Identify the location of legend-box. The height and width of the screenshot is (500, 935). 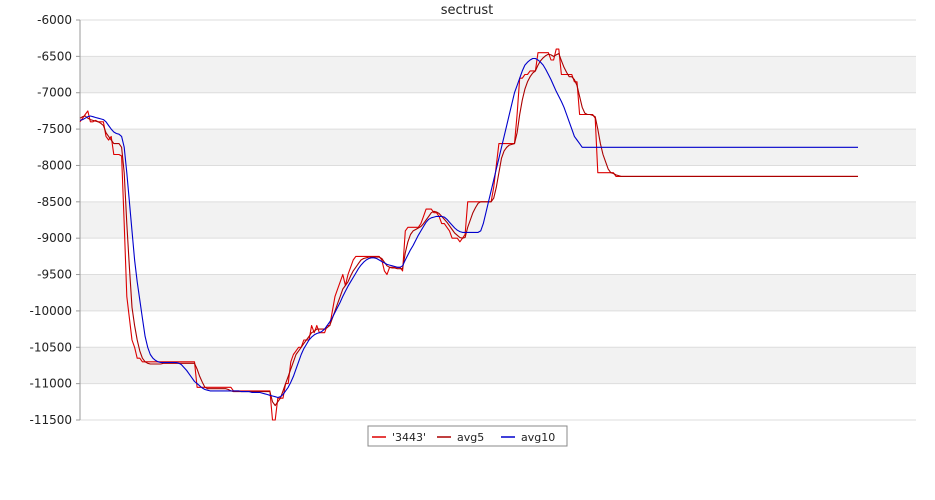
(467, 436).